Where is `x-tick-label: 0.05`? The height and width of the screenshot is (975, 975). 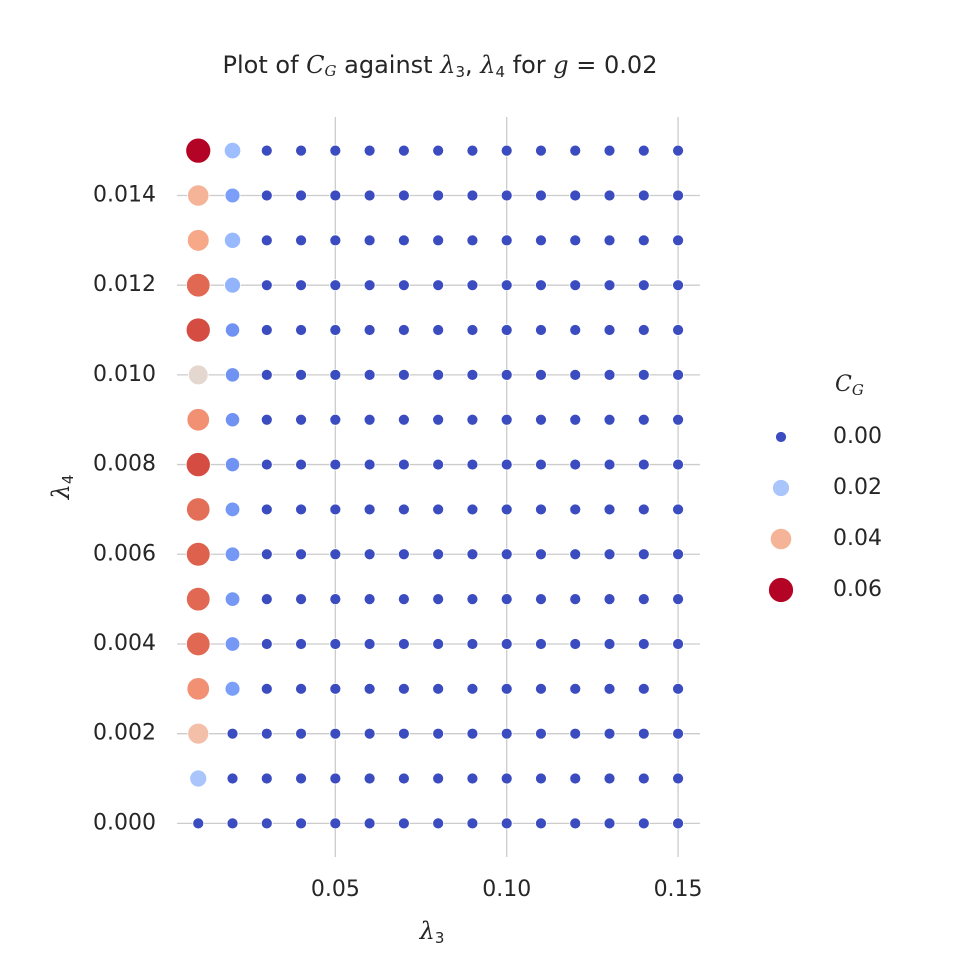
x-tick-label: 0.05 is located at coordinates (335, 889).